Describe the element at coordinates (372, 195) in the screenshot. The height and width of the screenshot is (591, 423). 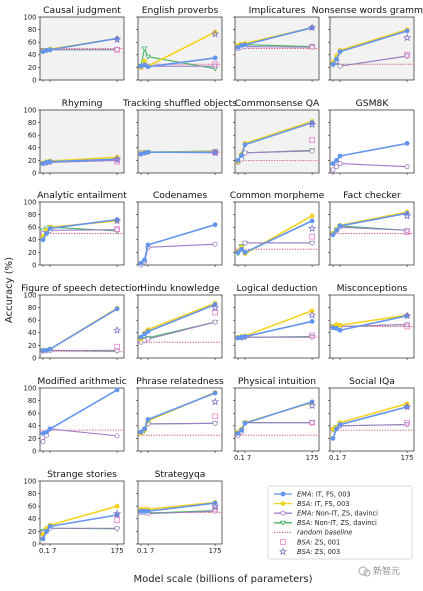
I see `panel-title: Fact checker` at that location.